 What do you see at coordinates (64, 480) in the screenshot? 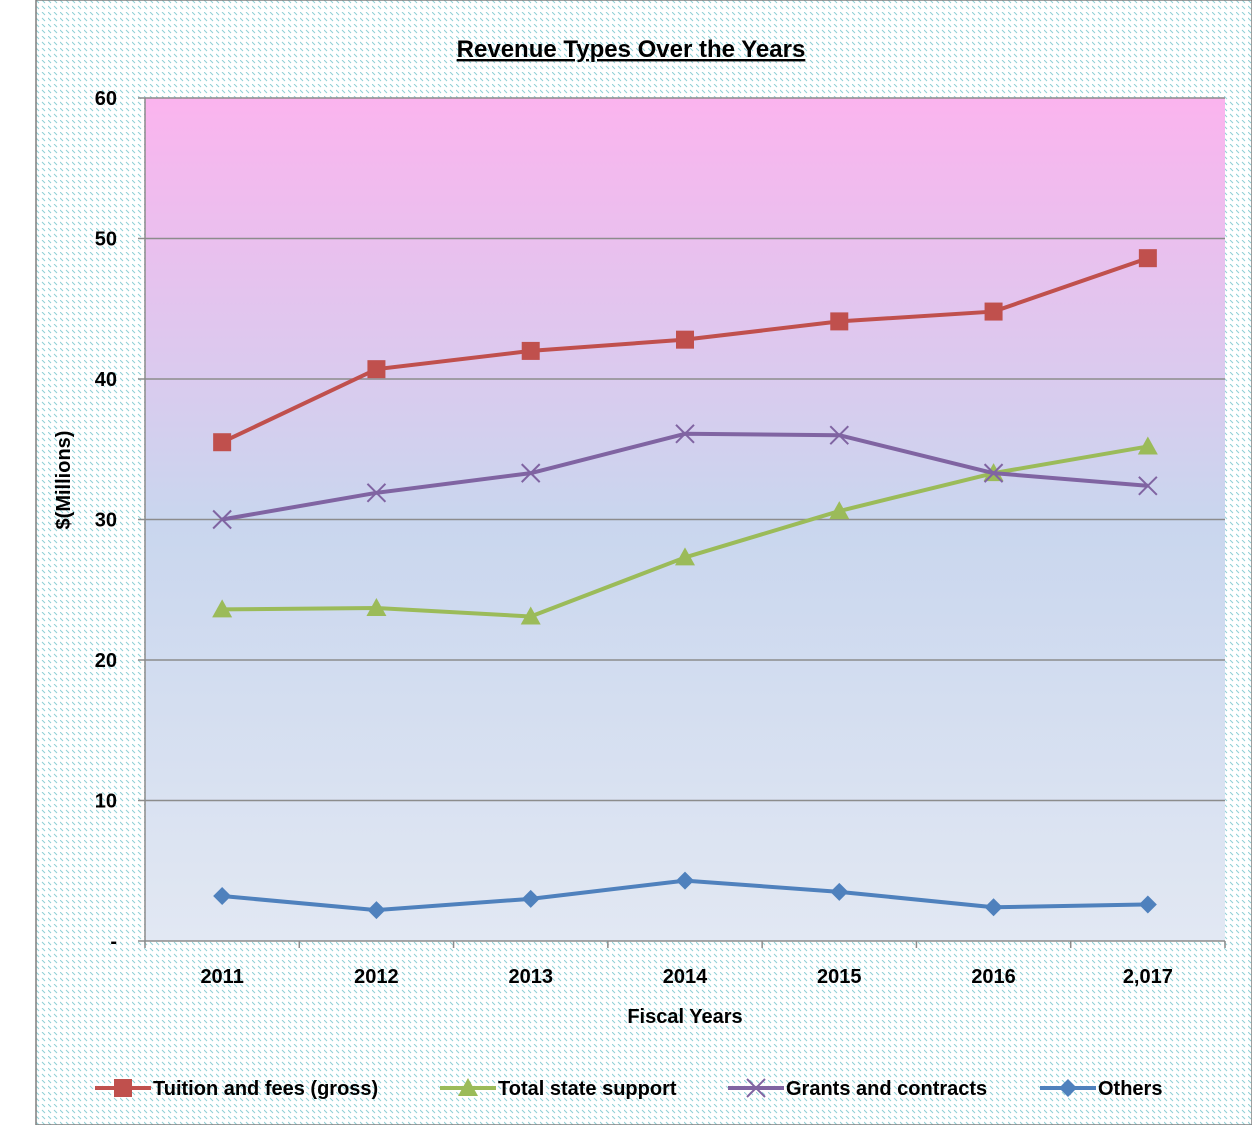
I see `y-axis-label: $(Millions)` at bounding box center [64, 480].